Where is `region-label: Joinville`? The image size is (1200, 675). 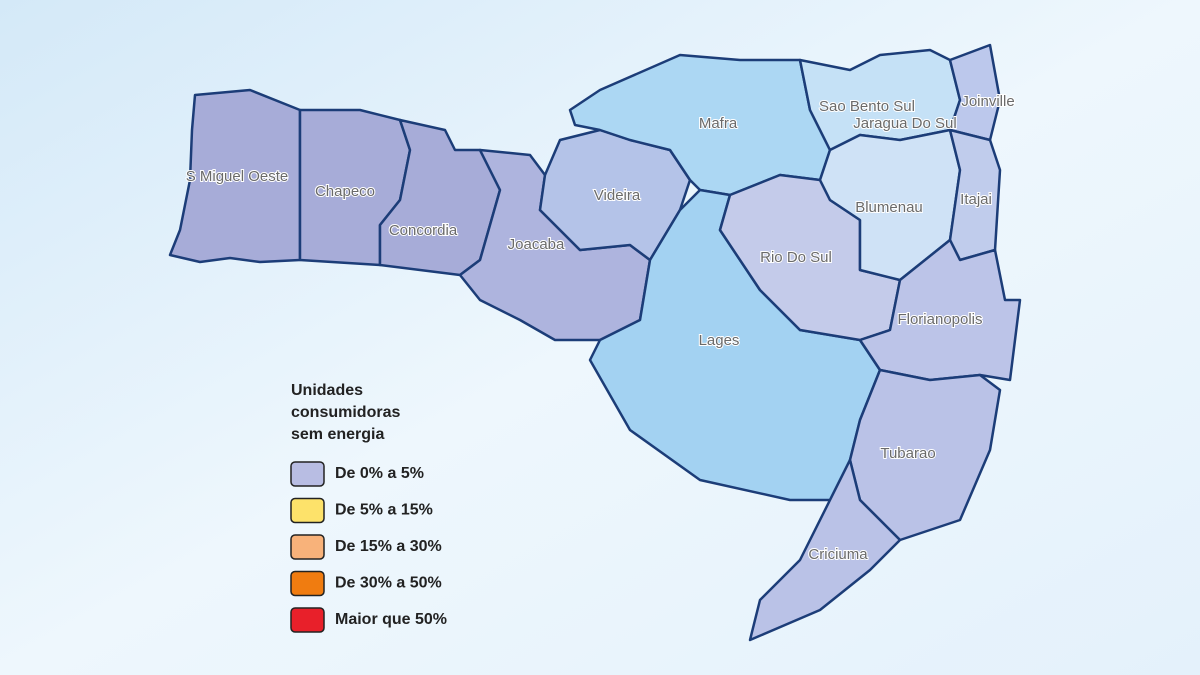
region-label: Joinville is located at coordinates (987, 101).